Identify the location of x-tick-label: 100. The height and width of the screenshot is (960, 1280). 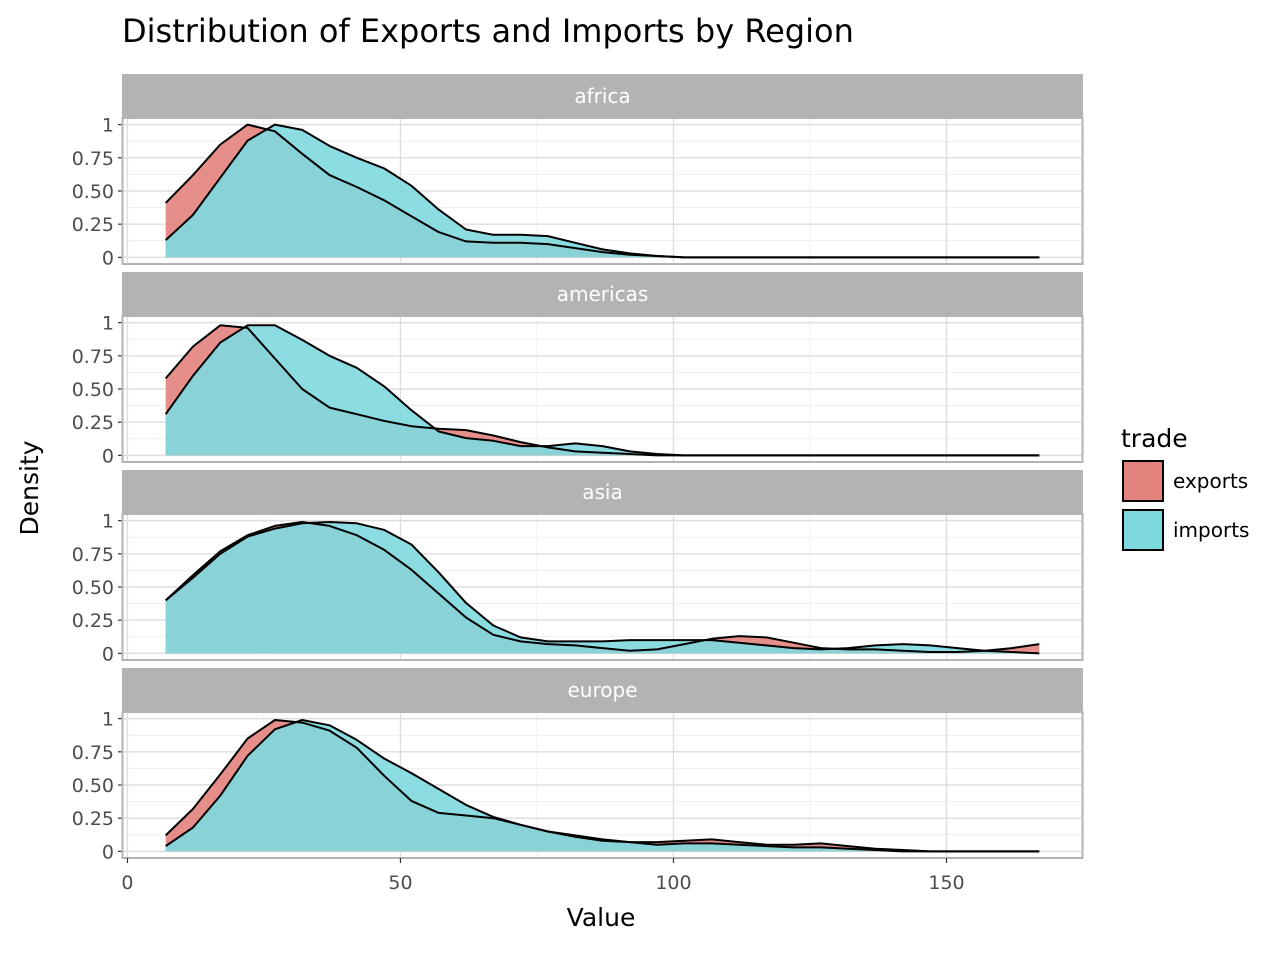
(673, 883).